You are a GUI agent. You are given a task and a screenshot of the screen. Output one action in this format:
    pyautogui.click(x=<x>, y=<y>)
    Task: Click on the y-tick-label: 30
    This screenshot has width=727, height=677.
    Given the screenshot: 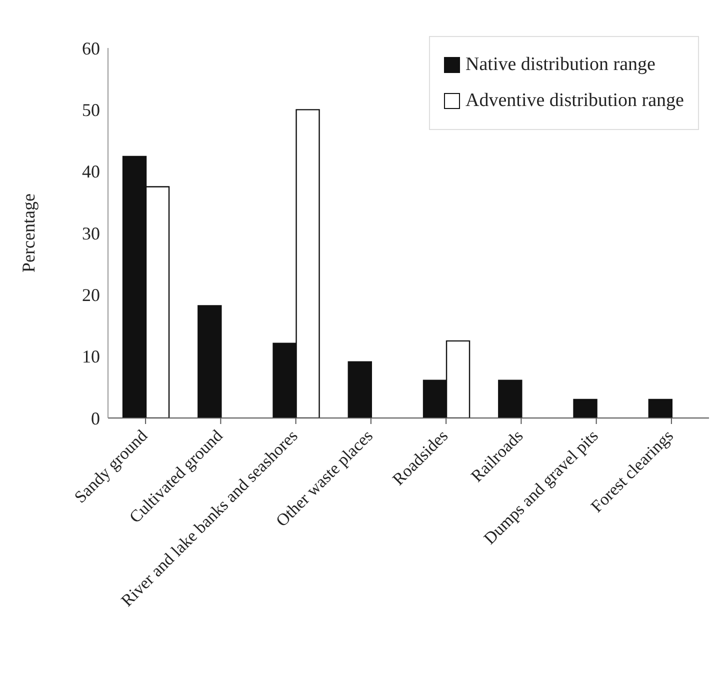 What is the action you would take?
    pyautogui.click(x=91, y=233)
    